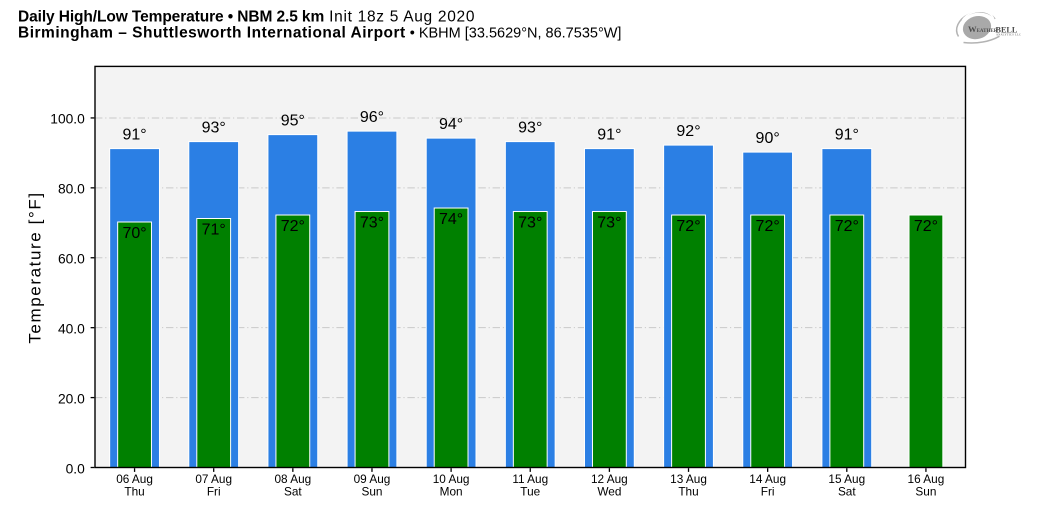 The width and height of the screenshot is (1040, 516). Describe the element at coordinates (688, 479) in the screenshot. I see `svg-text: 13 Aug` at that location.